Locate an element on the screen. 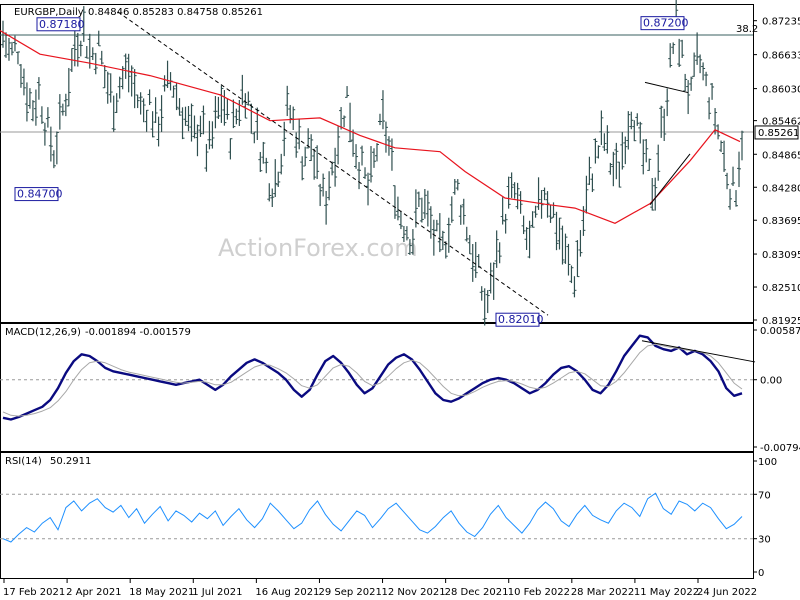  x-tick-label: 2 Apr 2021 is located at coordinates (93, 592).